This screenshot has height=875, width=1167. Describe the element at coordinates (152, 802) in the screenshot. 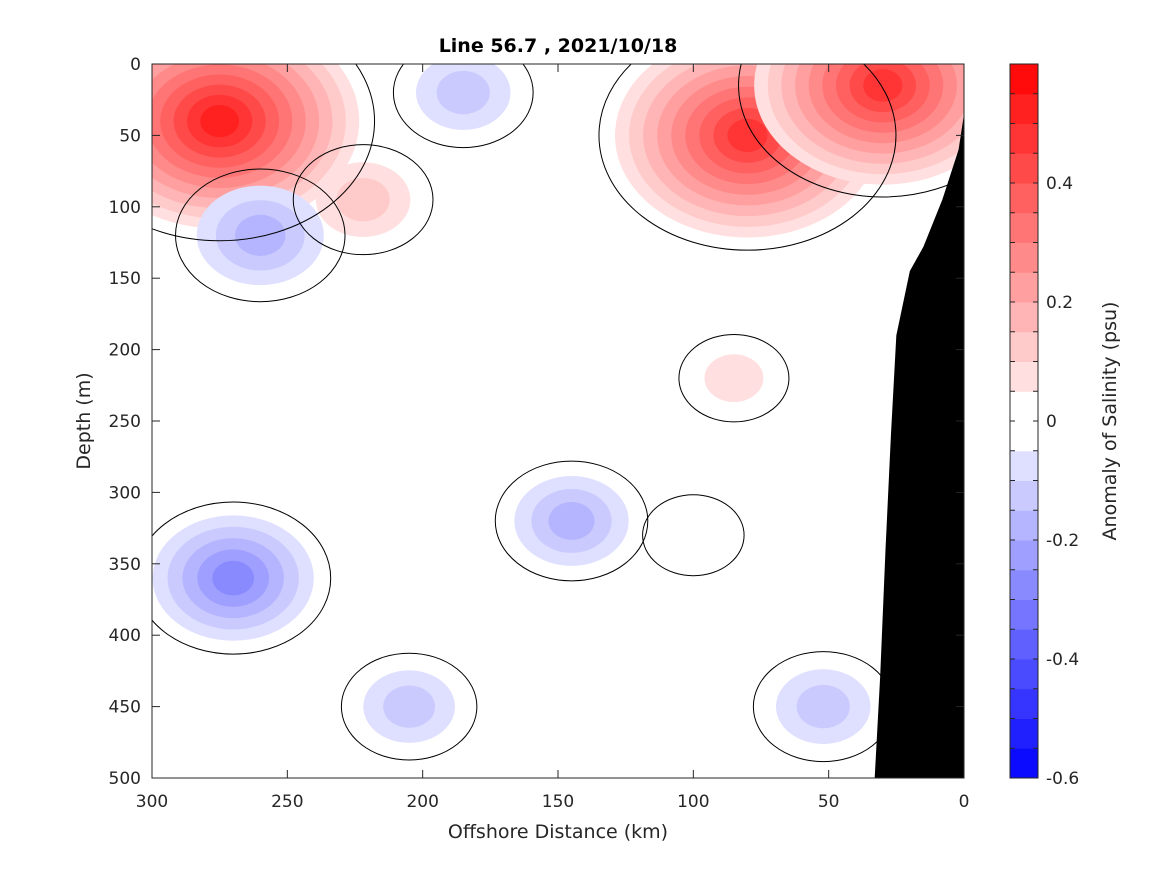

I see `x-tick-label: 300` at that location.